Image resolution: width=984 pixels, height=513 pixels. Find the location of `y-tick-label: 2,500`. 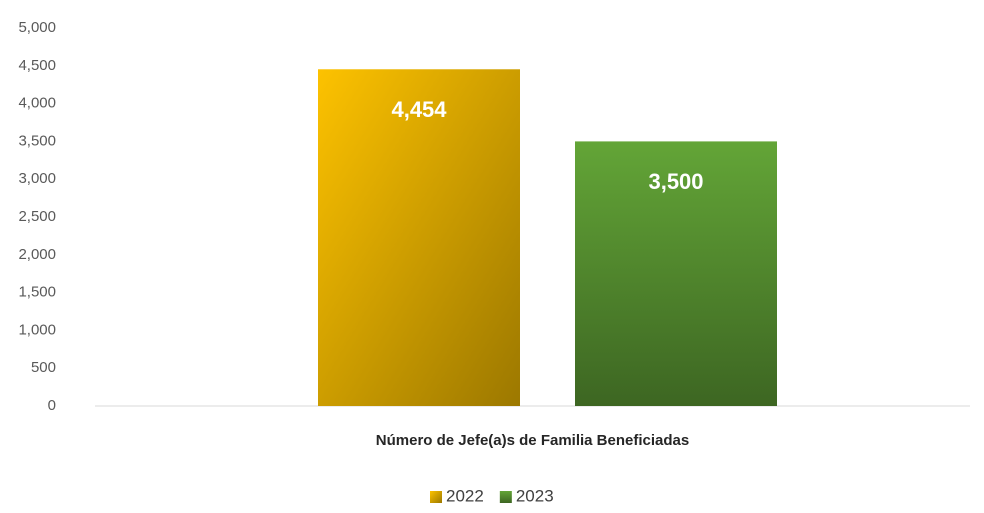

y-tick-label: 2,500 is located at coordinates (37, 216).